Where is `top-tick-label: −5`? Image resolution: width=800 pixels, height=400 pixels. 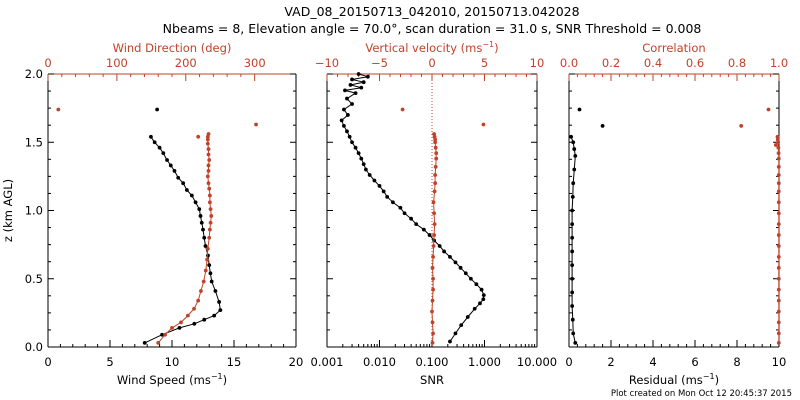 top-tick-label: −5 is located at coordinates (379, 63).